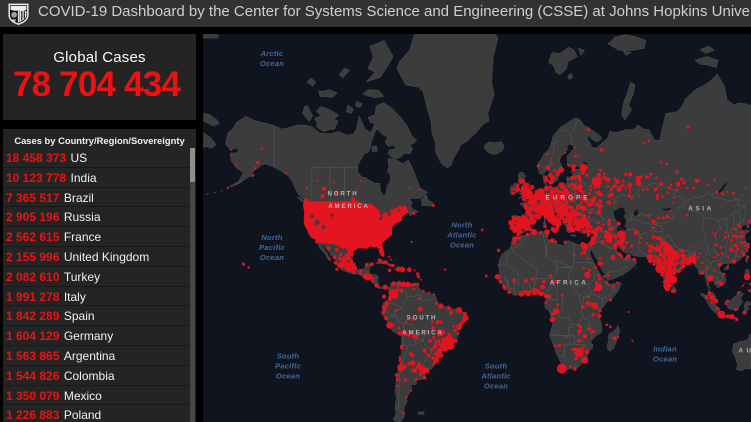 The image size is (751, 422). I want to click on svg-text: EUROPE, so click(568, 197).